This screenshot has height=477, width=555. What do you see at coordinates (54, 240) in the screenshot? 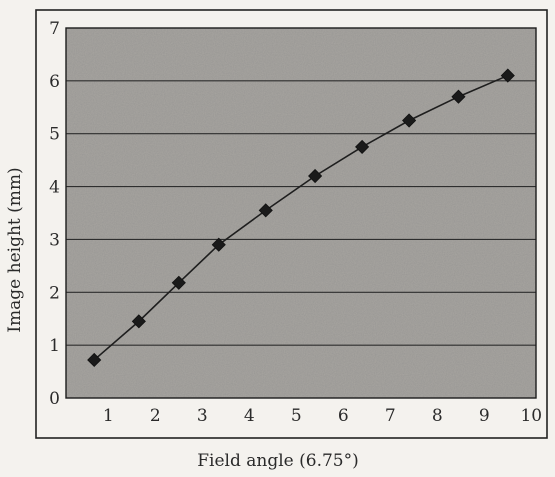
I see `y-tick-label: 3` at bounding box center [54, 240].